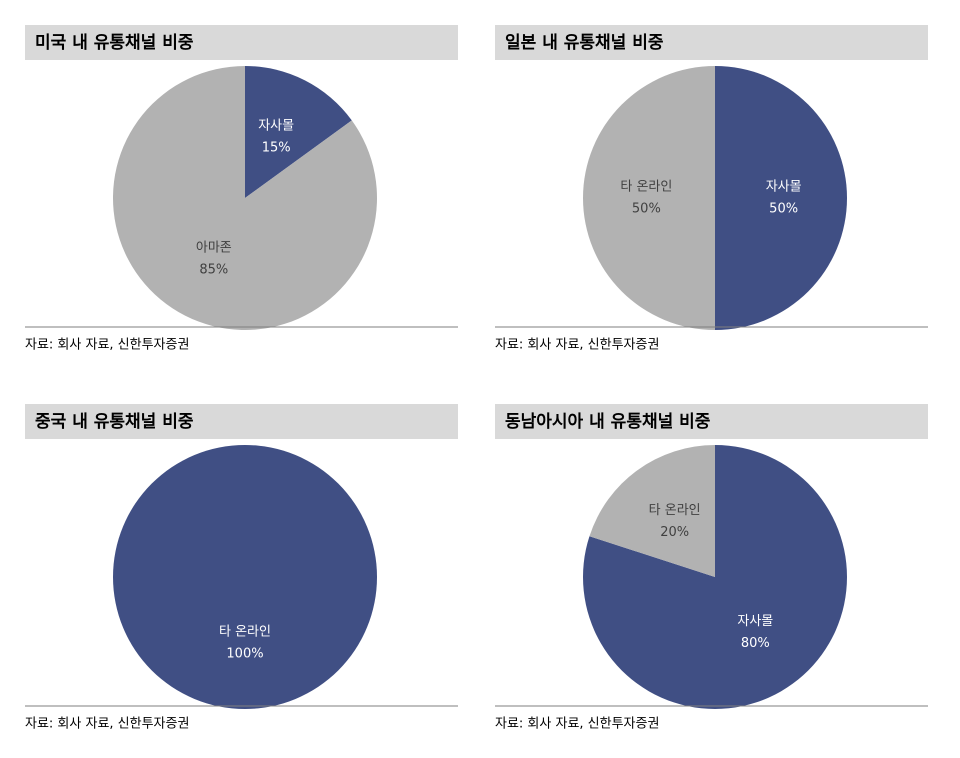  Describe the element at coordinates (114, 43) in the screenshot. I see `chart-title: 미국 내 유통채널 비중` at that location.